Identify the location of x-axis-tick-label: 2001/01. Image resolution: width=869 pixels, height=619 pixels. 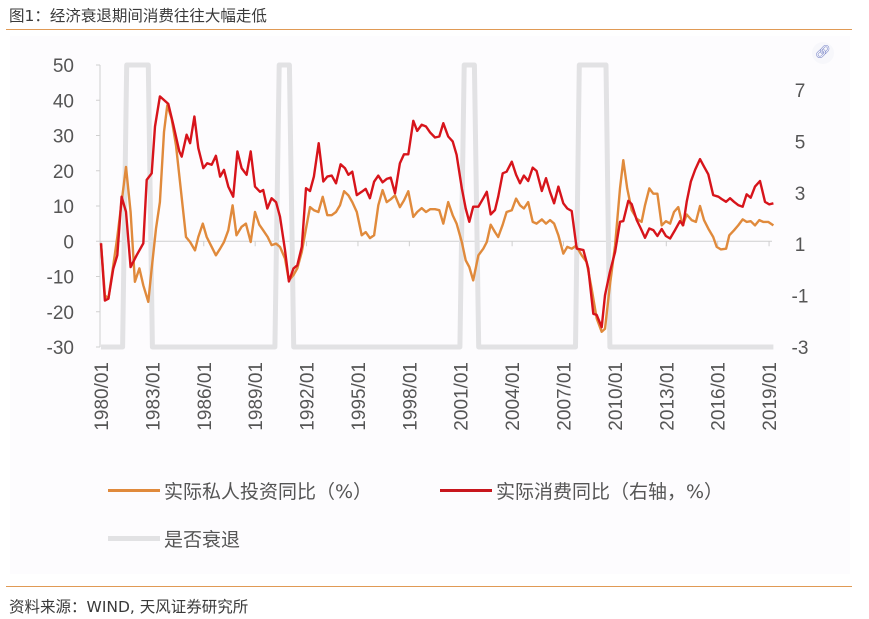
(462, 396).